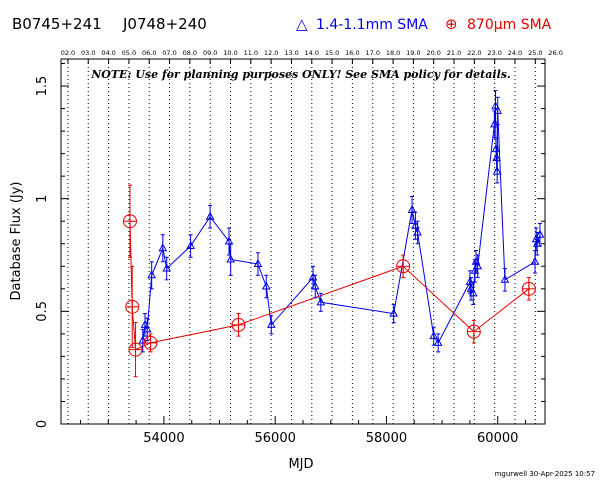 The width and height of the screenshot is (601, 481). I want to click on year-label: 02.0, so click(68, 53).